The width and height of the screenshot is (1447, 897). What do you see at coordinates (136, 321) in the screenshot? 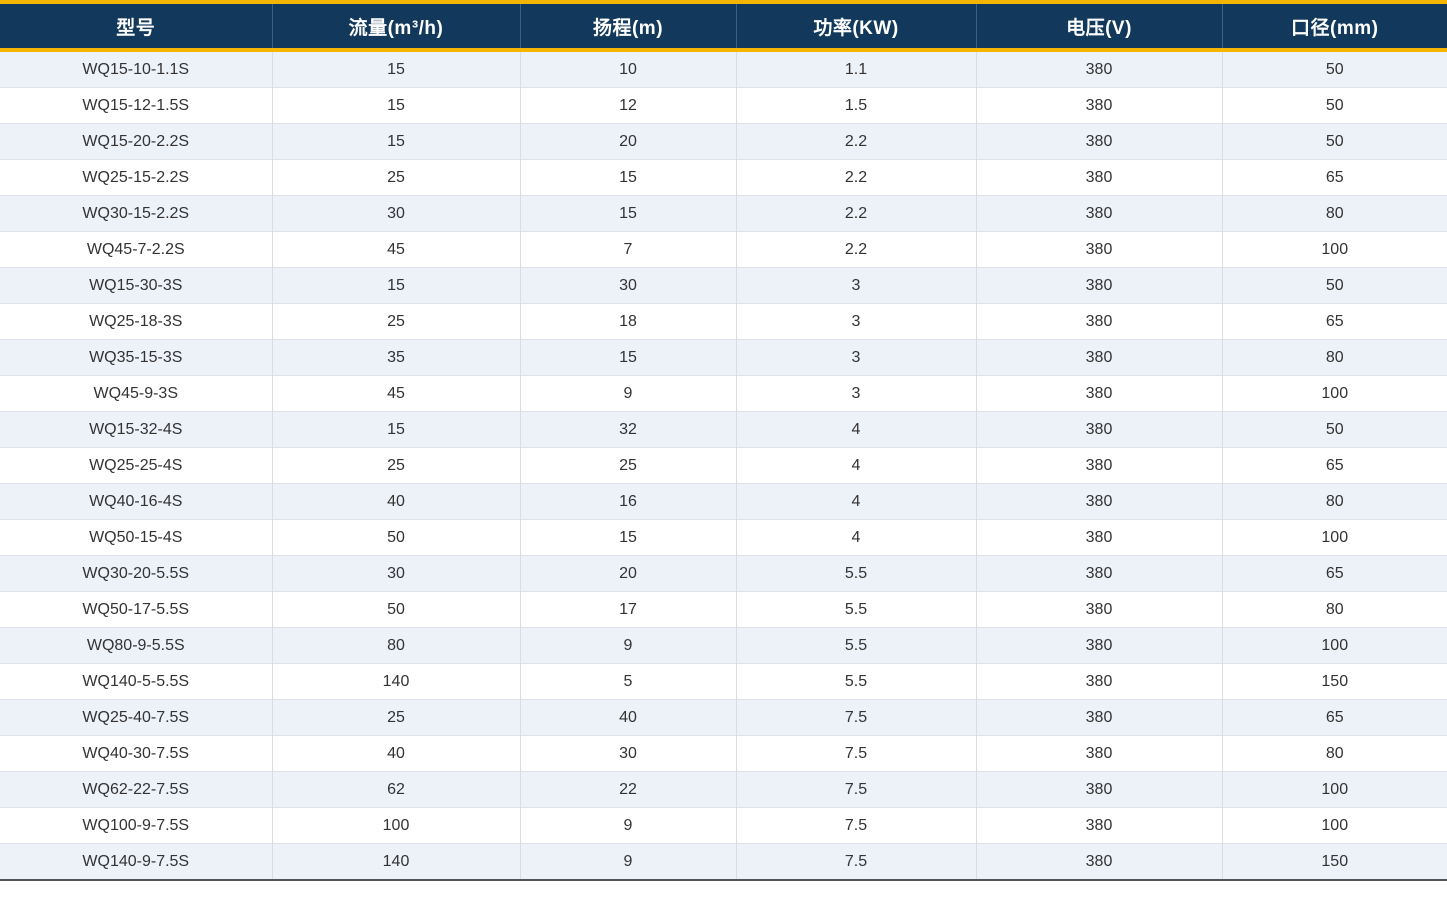
I see `cell-model: WQ25-18-3S` at bounding box center [136, 321].